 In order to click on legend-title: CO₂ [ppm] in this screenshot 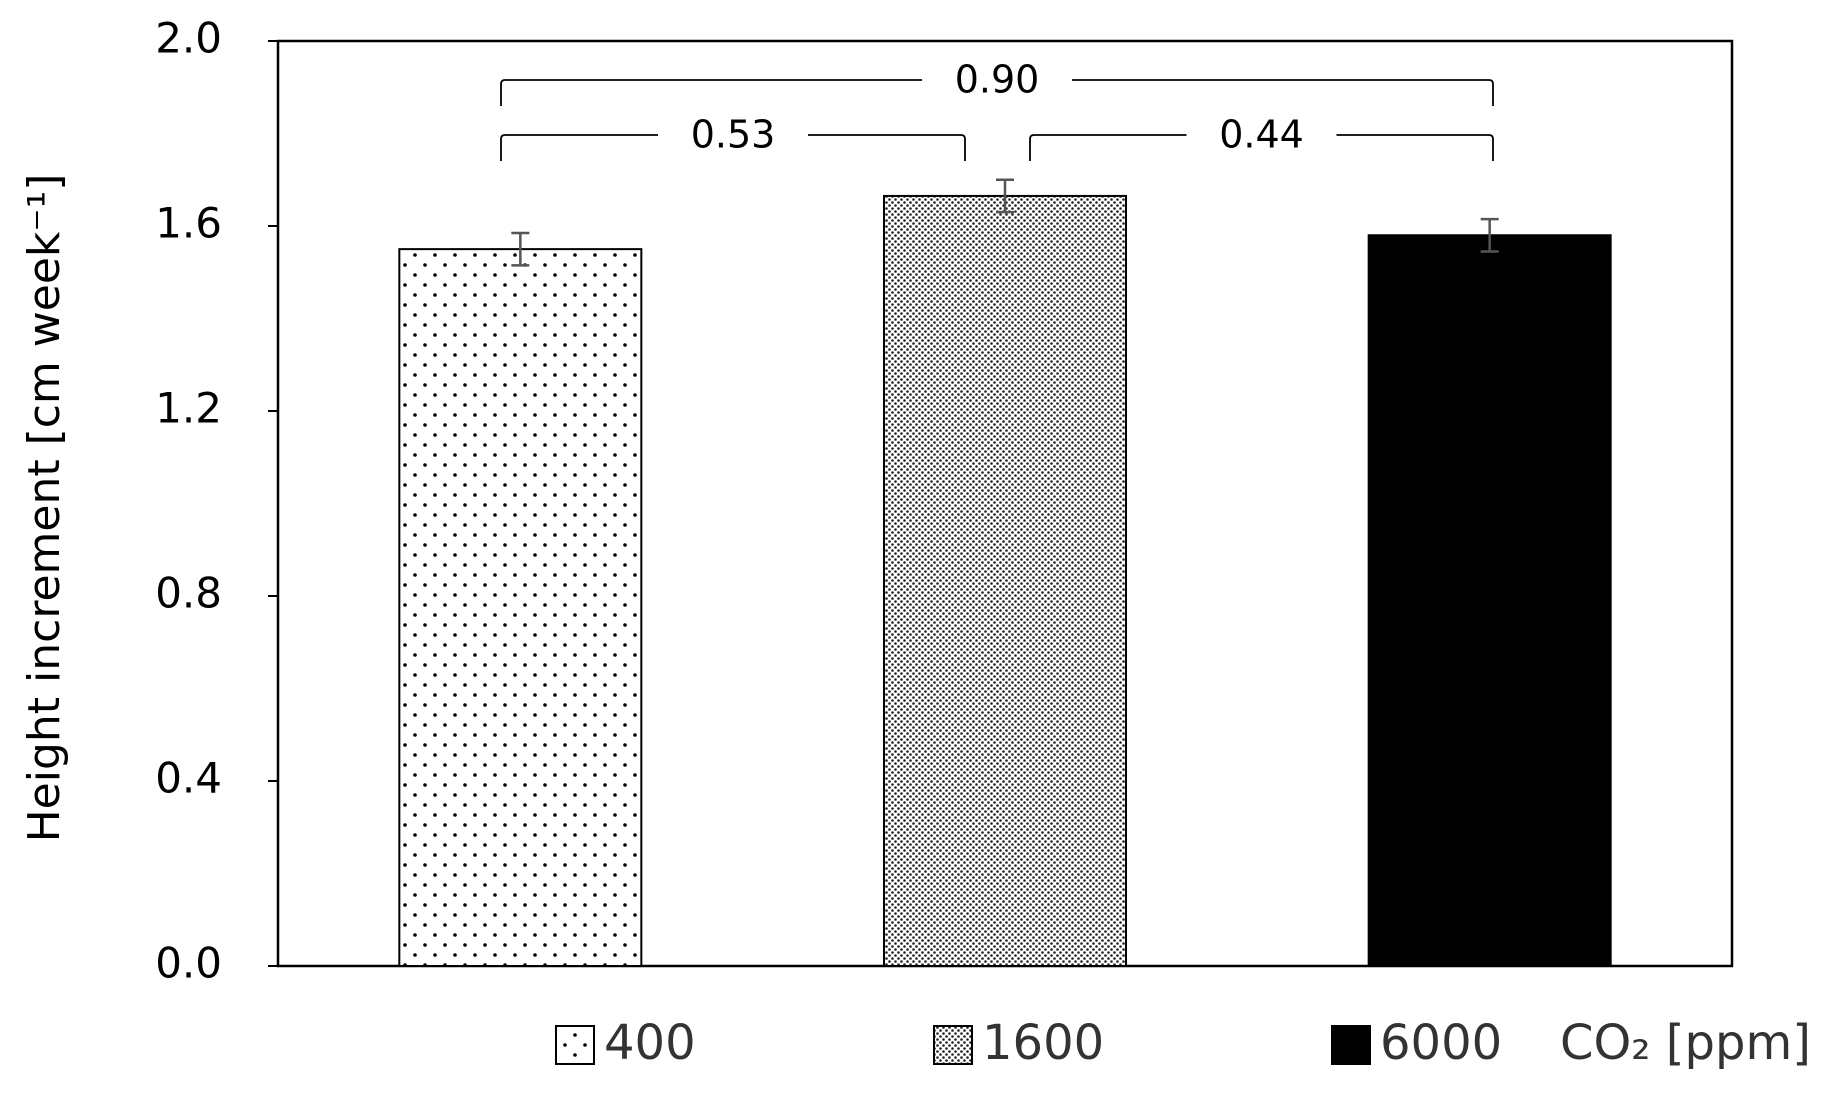, I will do `click(1685, 1043)`.